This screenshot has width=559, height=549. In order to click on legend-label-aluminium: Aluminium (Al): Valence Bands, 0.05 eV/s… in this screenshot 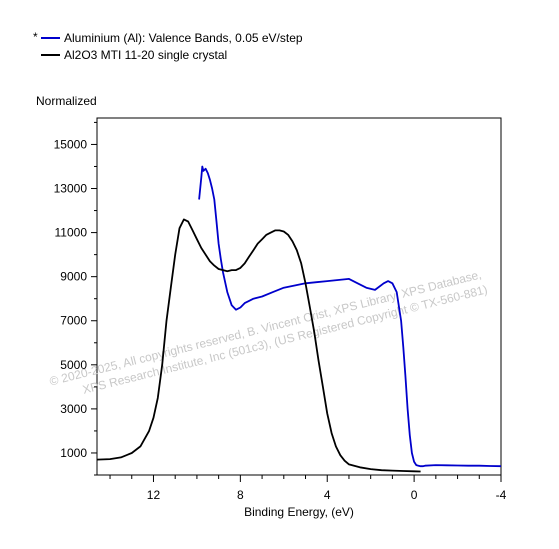, I will do `click(183, 38)`.